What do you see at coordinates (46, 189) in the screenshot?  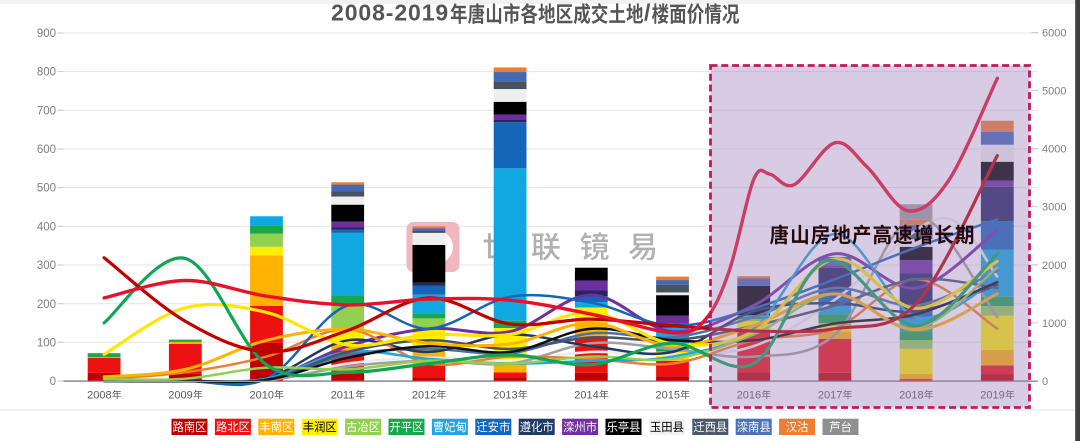 I see `svg-text: 500` at bounding box center [46, 189].